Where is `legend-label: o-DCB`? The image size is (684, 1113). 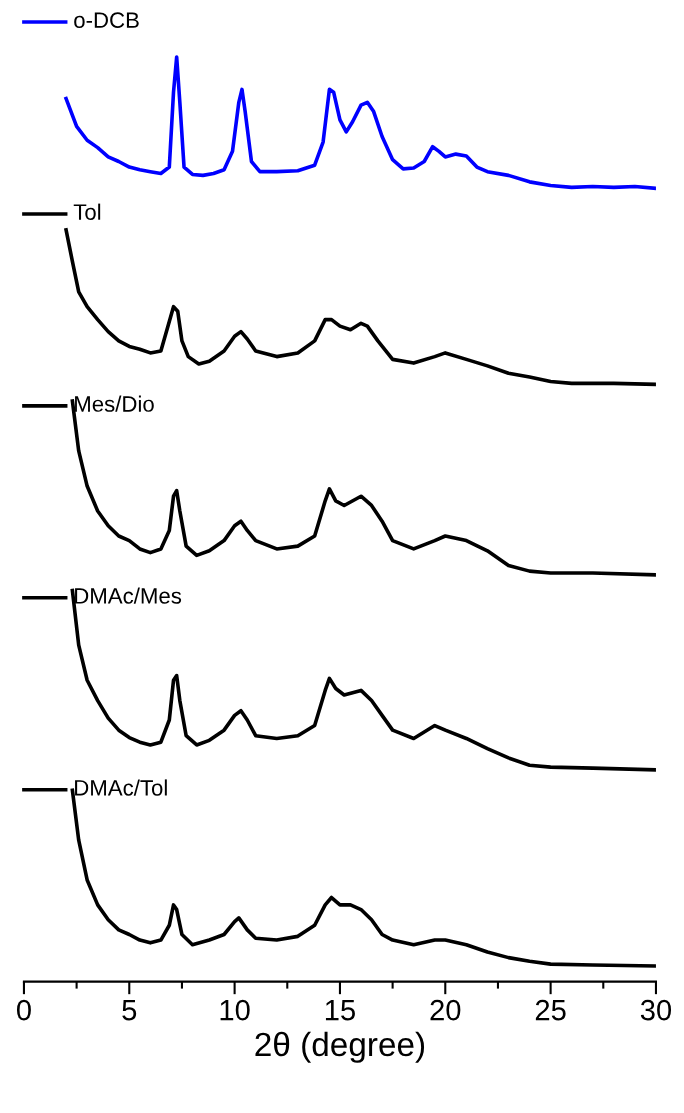 legend-label: o-DCB is located at coordinates (106, 20).